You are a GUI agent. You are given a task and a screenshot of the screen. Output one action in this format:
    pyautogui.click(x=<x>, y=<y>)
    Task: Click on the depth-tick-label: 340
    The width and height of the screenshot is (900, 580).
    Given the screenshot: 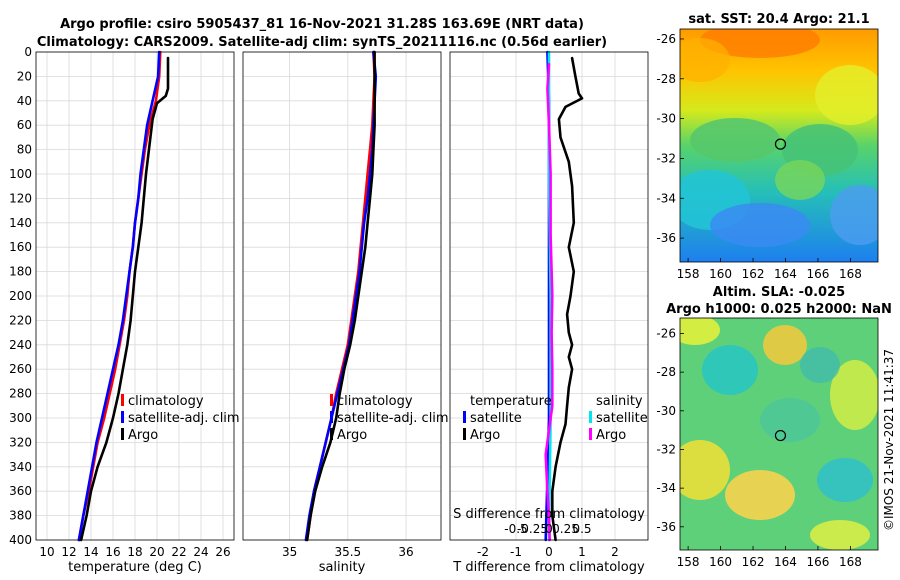 What is the action you would take?
    pyautogui.click(x=20, y=467)
    